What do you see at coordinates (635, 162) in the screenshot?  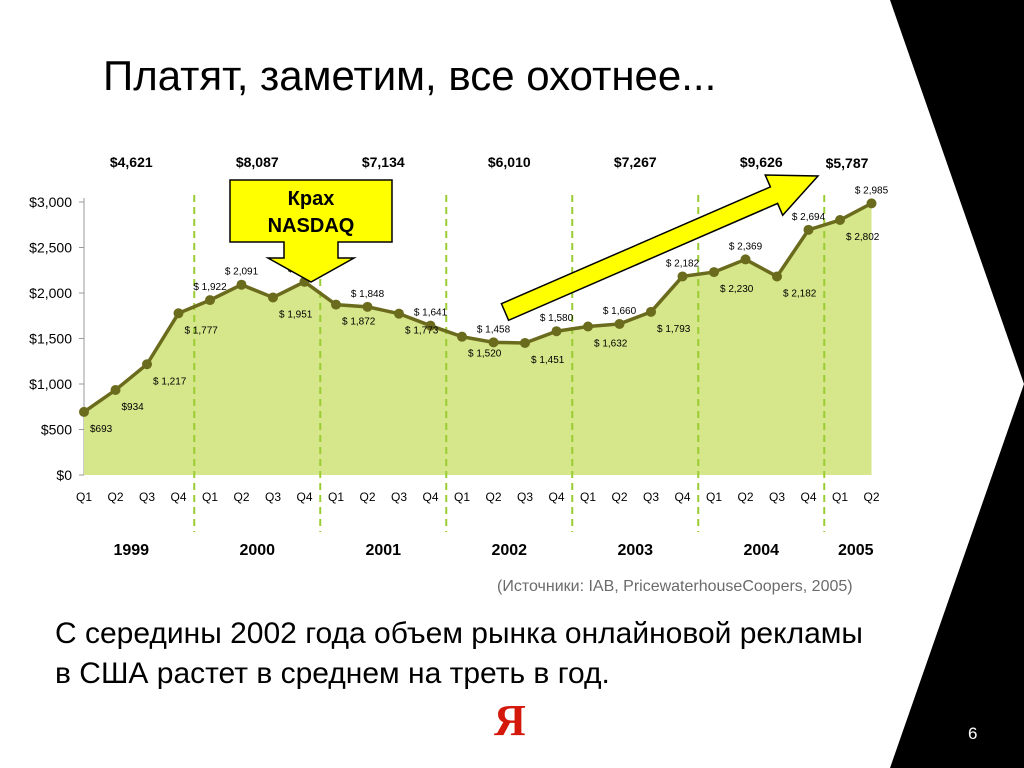 I see `annual-total: $7,267` at bounding box center [635, 162].